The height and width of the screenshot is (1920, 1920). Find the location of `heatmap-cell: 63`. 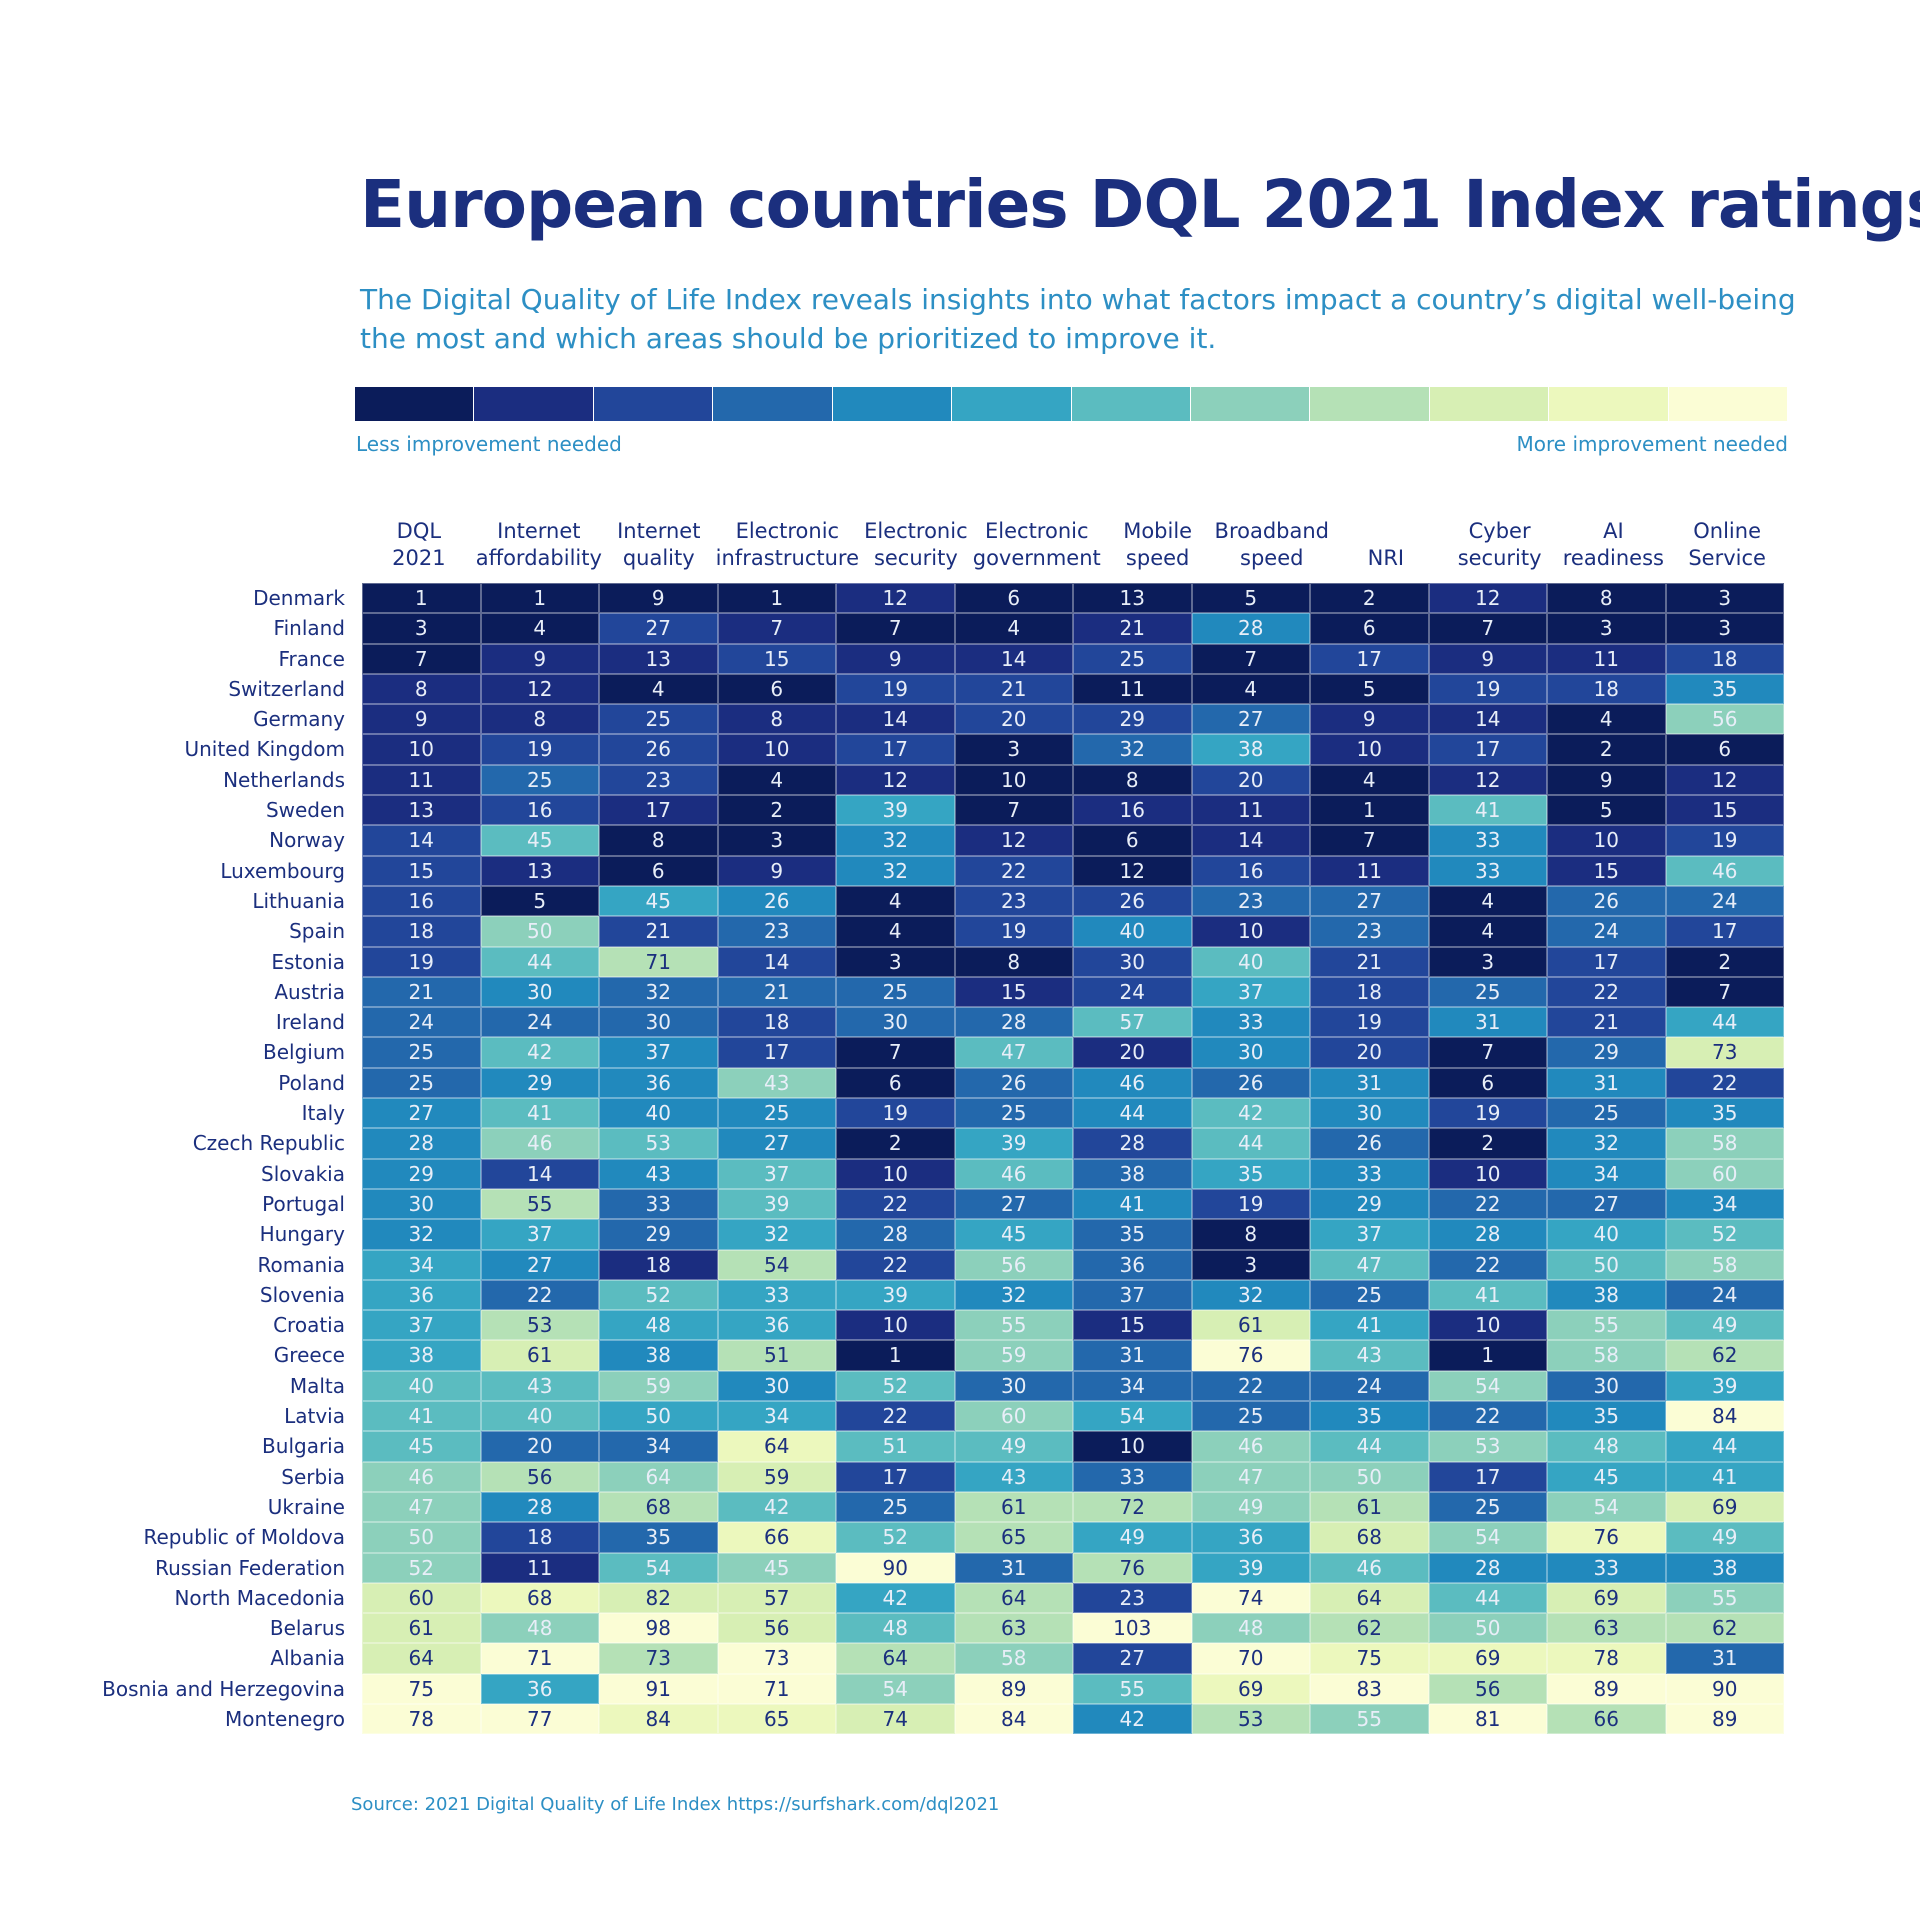

heatmap-cell: 63 is located at coordinates (1013, 1628).